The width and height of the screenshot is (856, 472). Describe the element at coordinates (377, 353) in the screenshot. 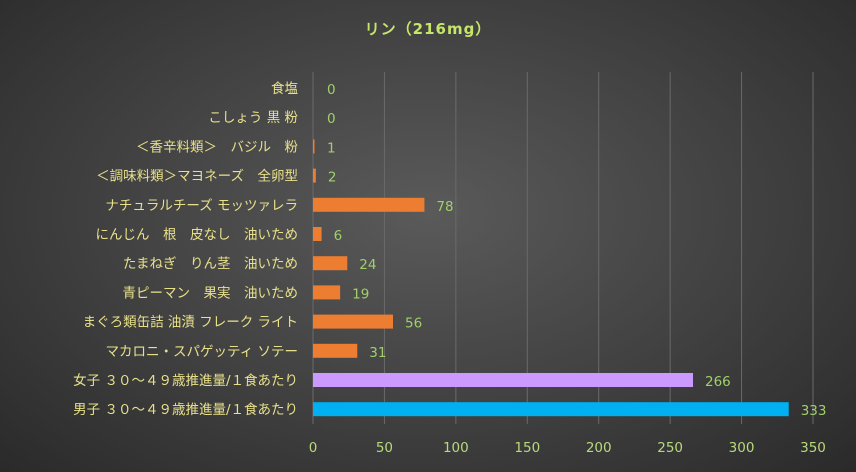

I see `data-label: 31` at that location.